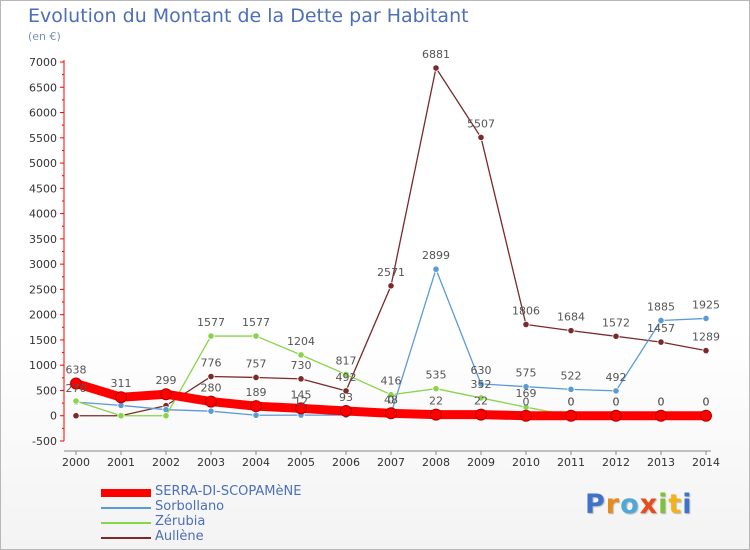  I want to click on y-tick-label: 1000, so click(43, 365).